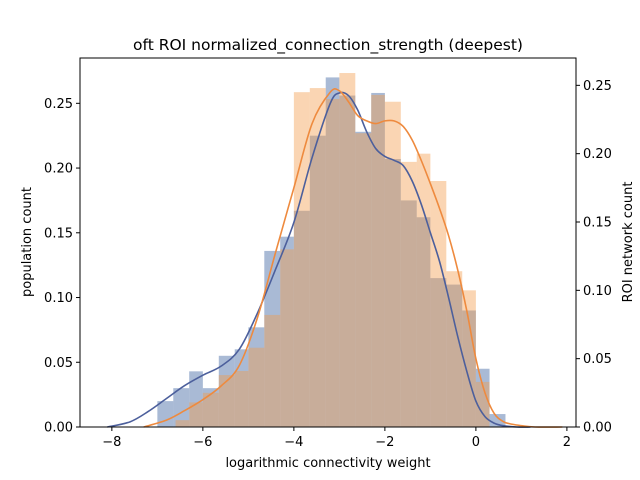 The height and width of the screenshot is (480, 640). Describe the element at coordinates (58, 428) in the screenshot. I see `y-left-tick-label: 0.00` at that location.